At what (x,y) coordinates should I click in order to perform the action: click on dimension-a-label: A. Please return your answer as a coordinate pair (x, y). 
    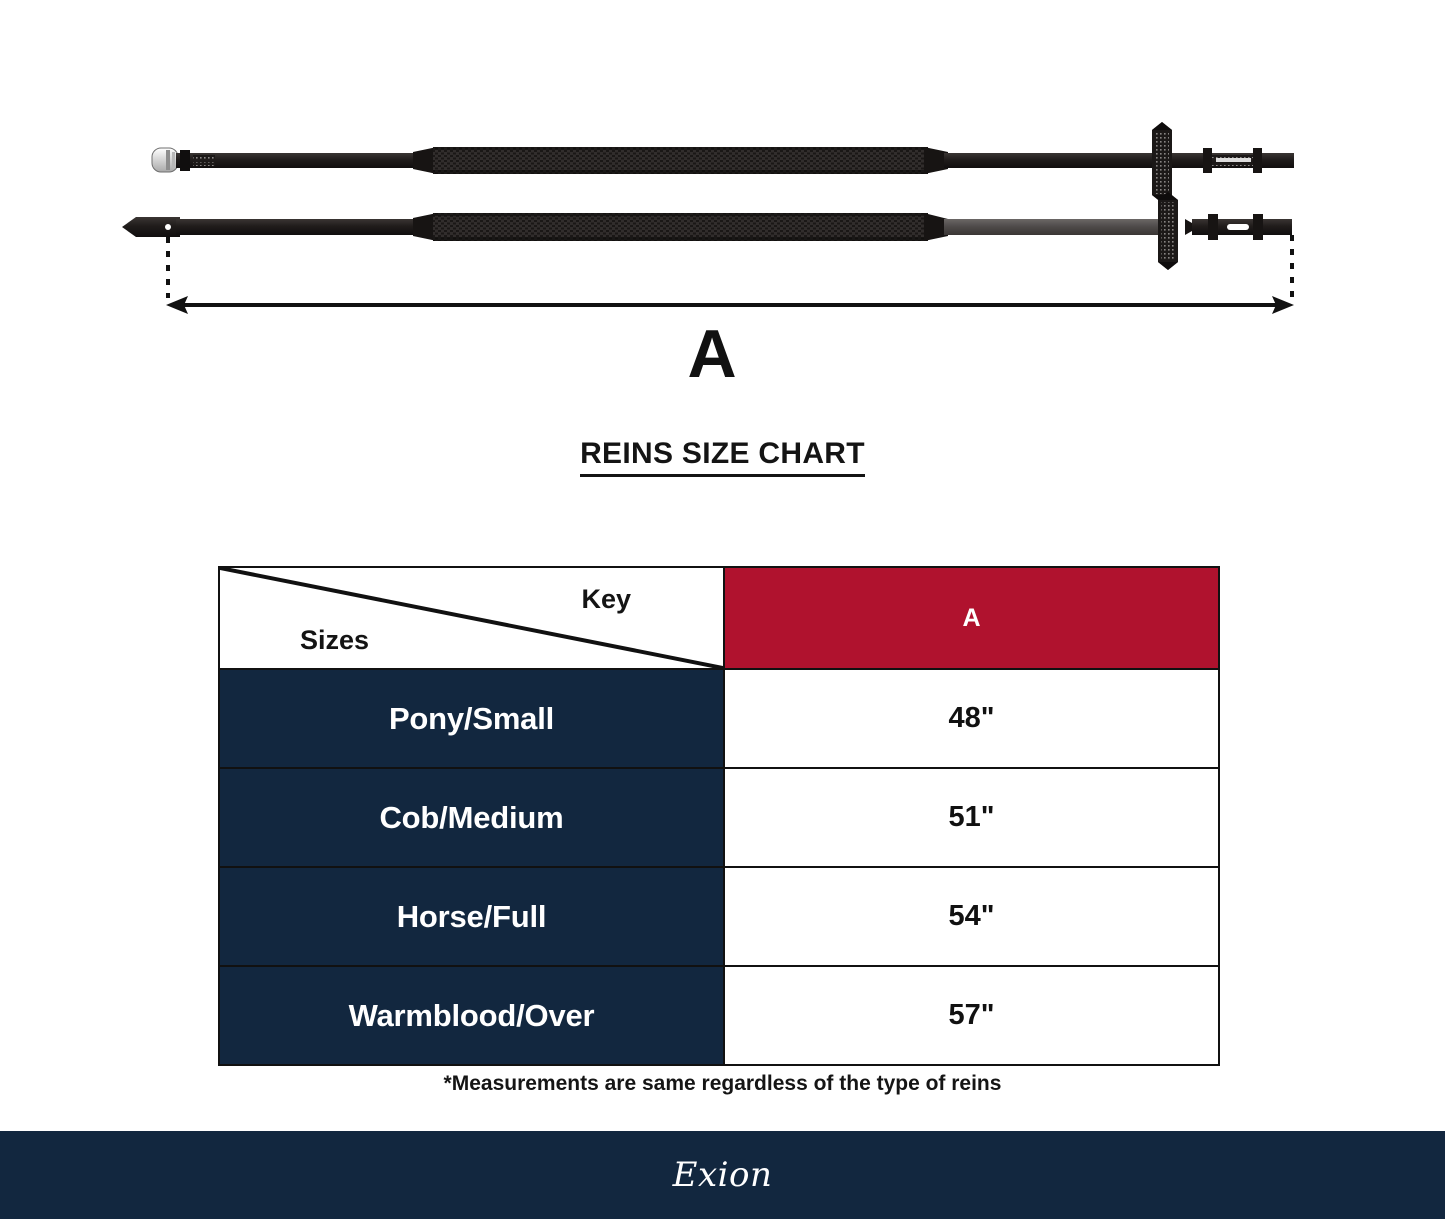
    Looking at the image, I should click on (711, 354).